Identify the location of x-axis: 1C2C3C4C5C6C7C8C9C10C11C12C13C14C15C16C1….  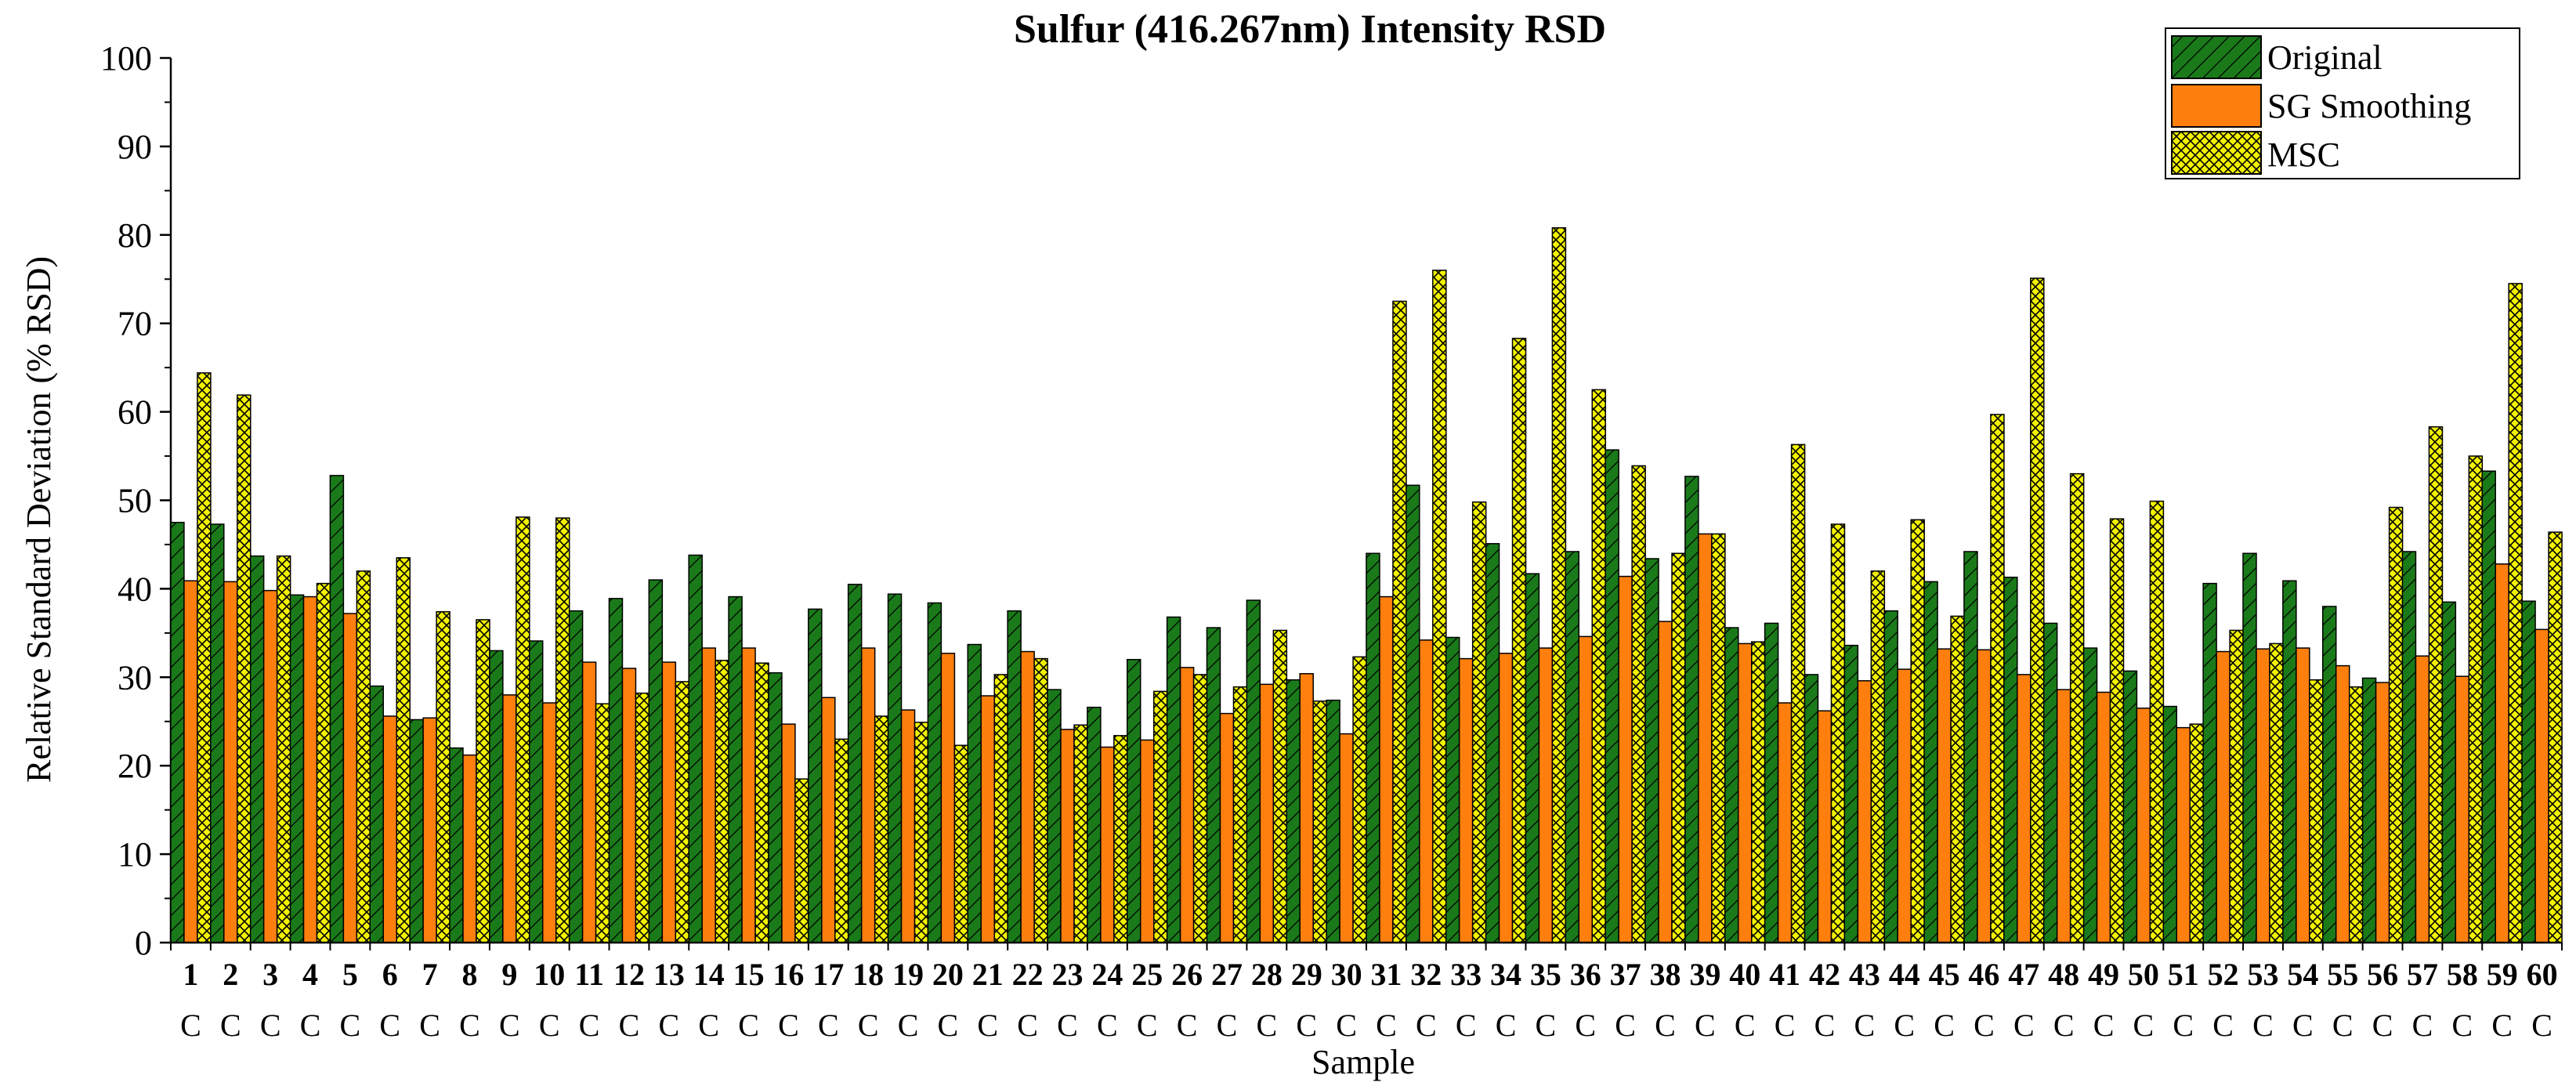
(1366, 992).